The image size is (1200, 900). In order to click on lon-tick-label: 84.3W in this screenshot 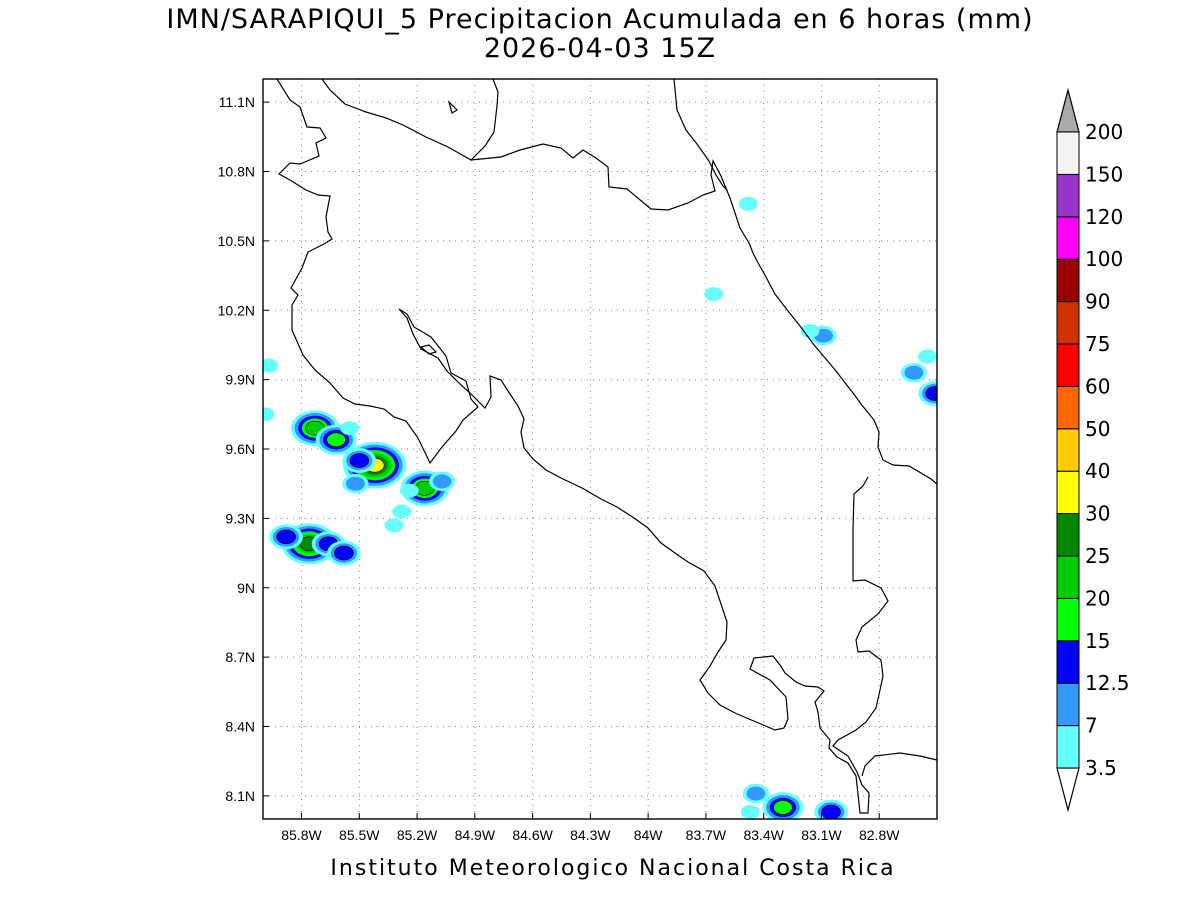, I will do `click(590, 835)`.